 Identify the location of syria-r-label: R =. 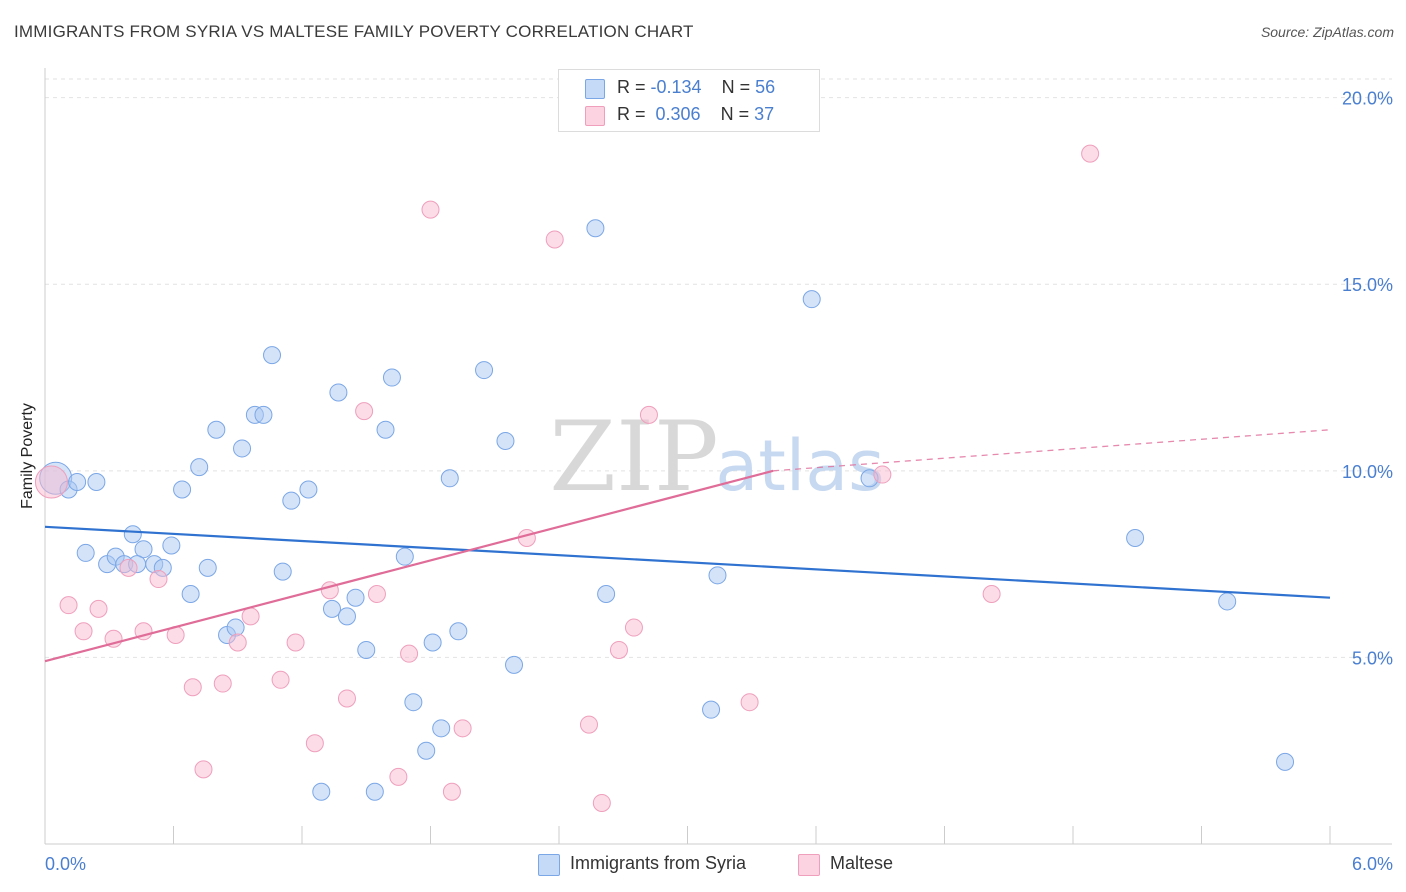
(634, 87).